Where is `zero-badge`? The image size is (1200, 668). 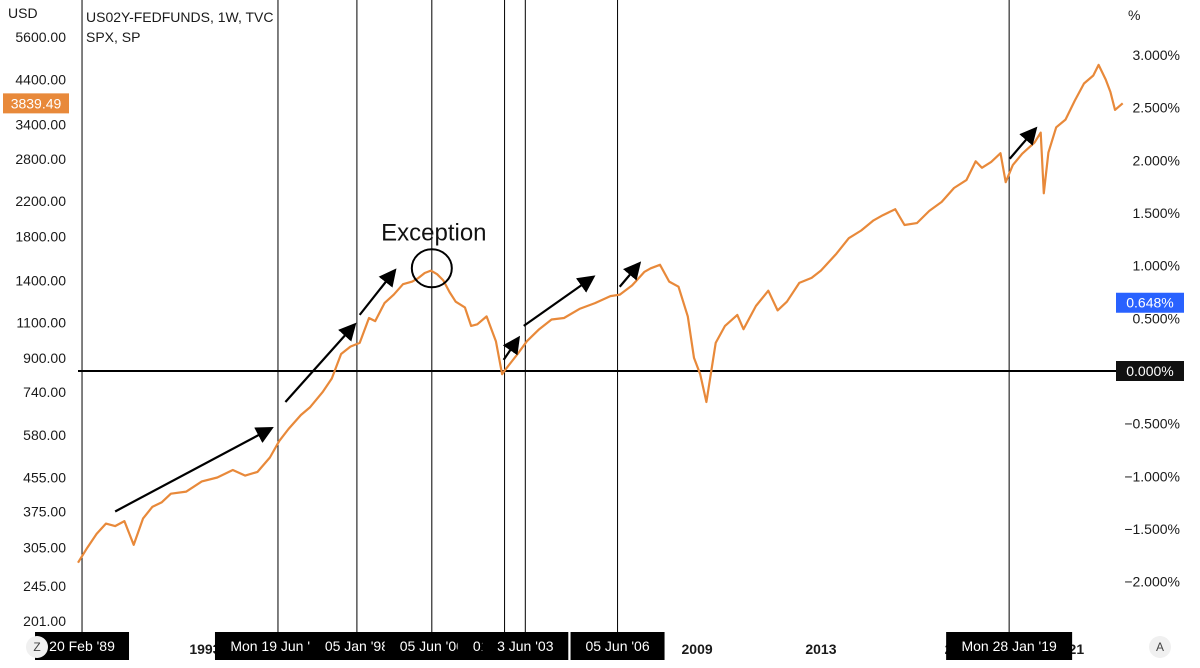 zero-badge is located at coordinates (1150, 371).